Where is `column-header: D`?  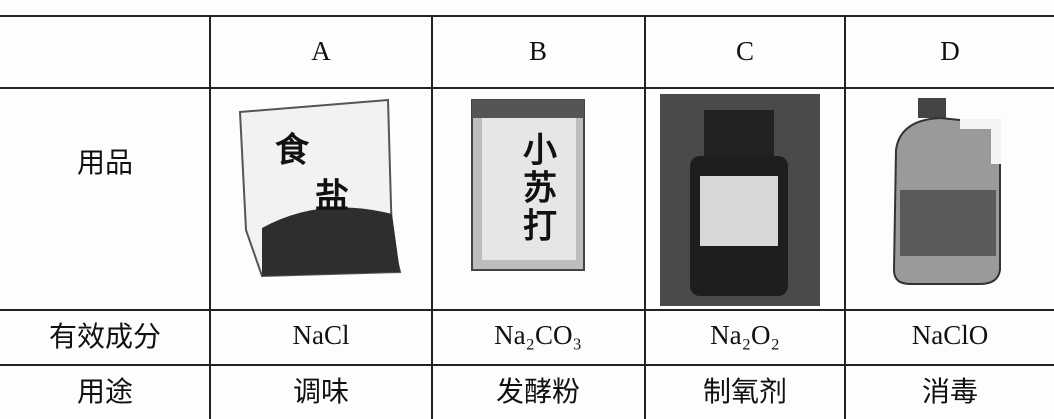
column-header: D is located at coordinates (950, 51).